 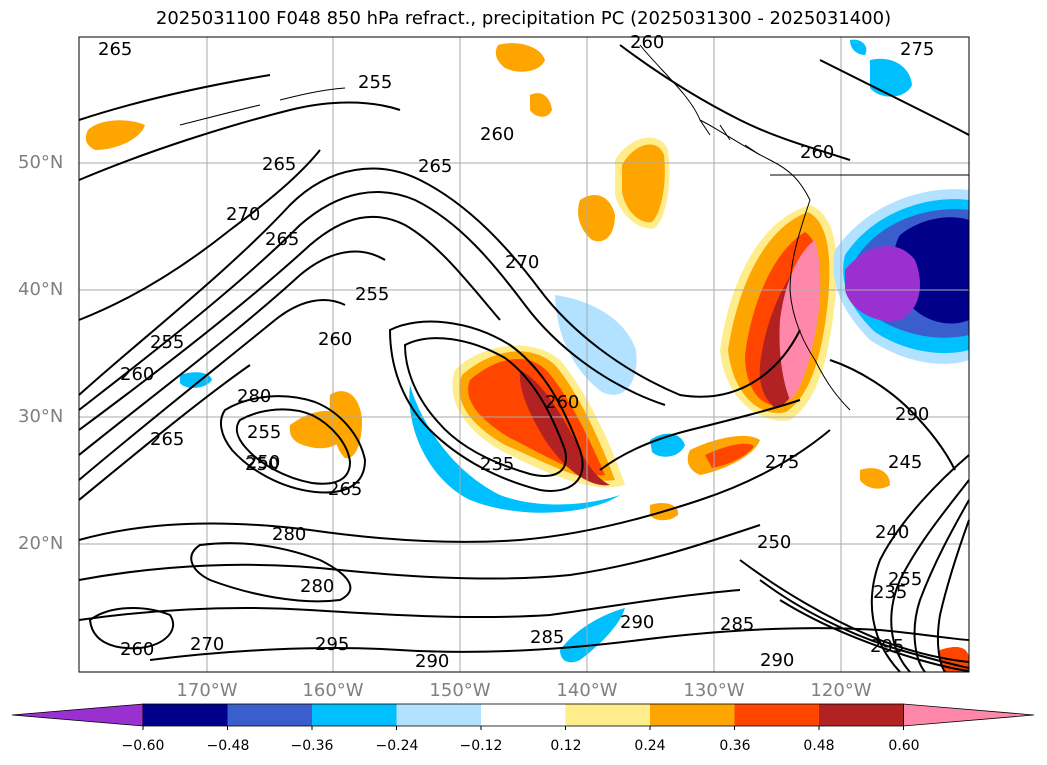 What do you see at coordinates (77, 715) in the screenshot?
I see `colorbar-extend-low` at bounding box center [77, 715].